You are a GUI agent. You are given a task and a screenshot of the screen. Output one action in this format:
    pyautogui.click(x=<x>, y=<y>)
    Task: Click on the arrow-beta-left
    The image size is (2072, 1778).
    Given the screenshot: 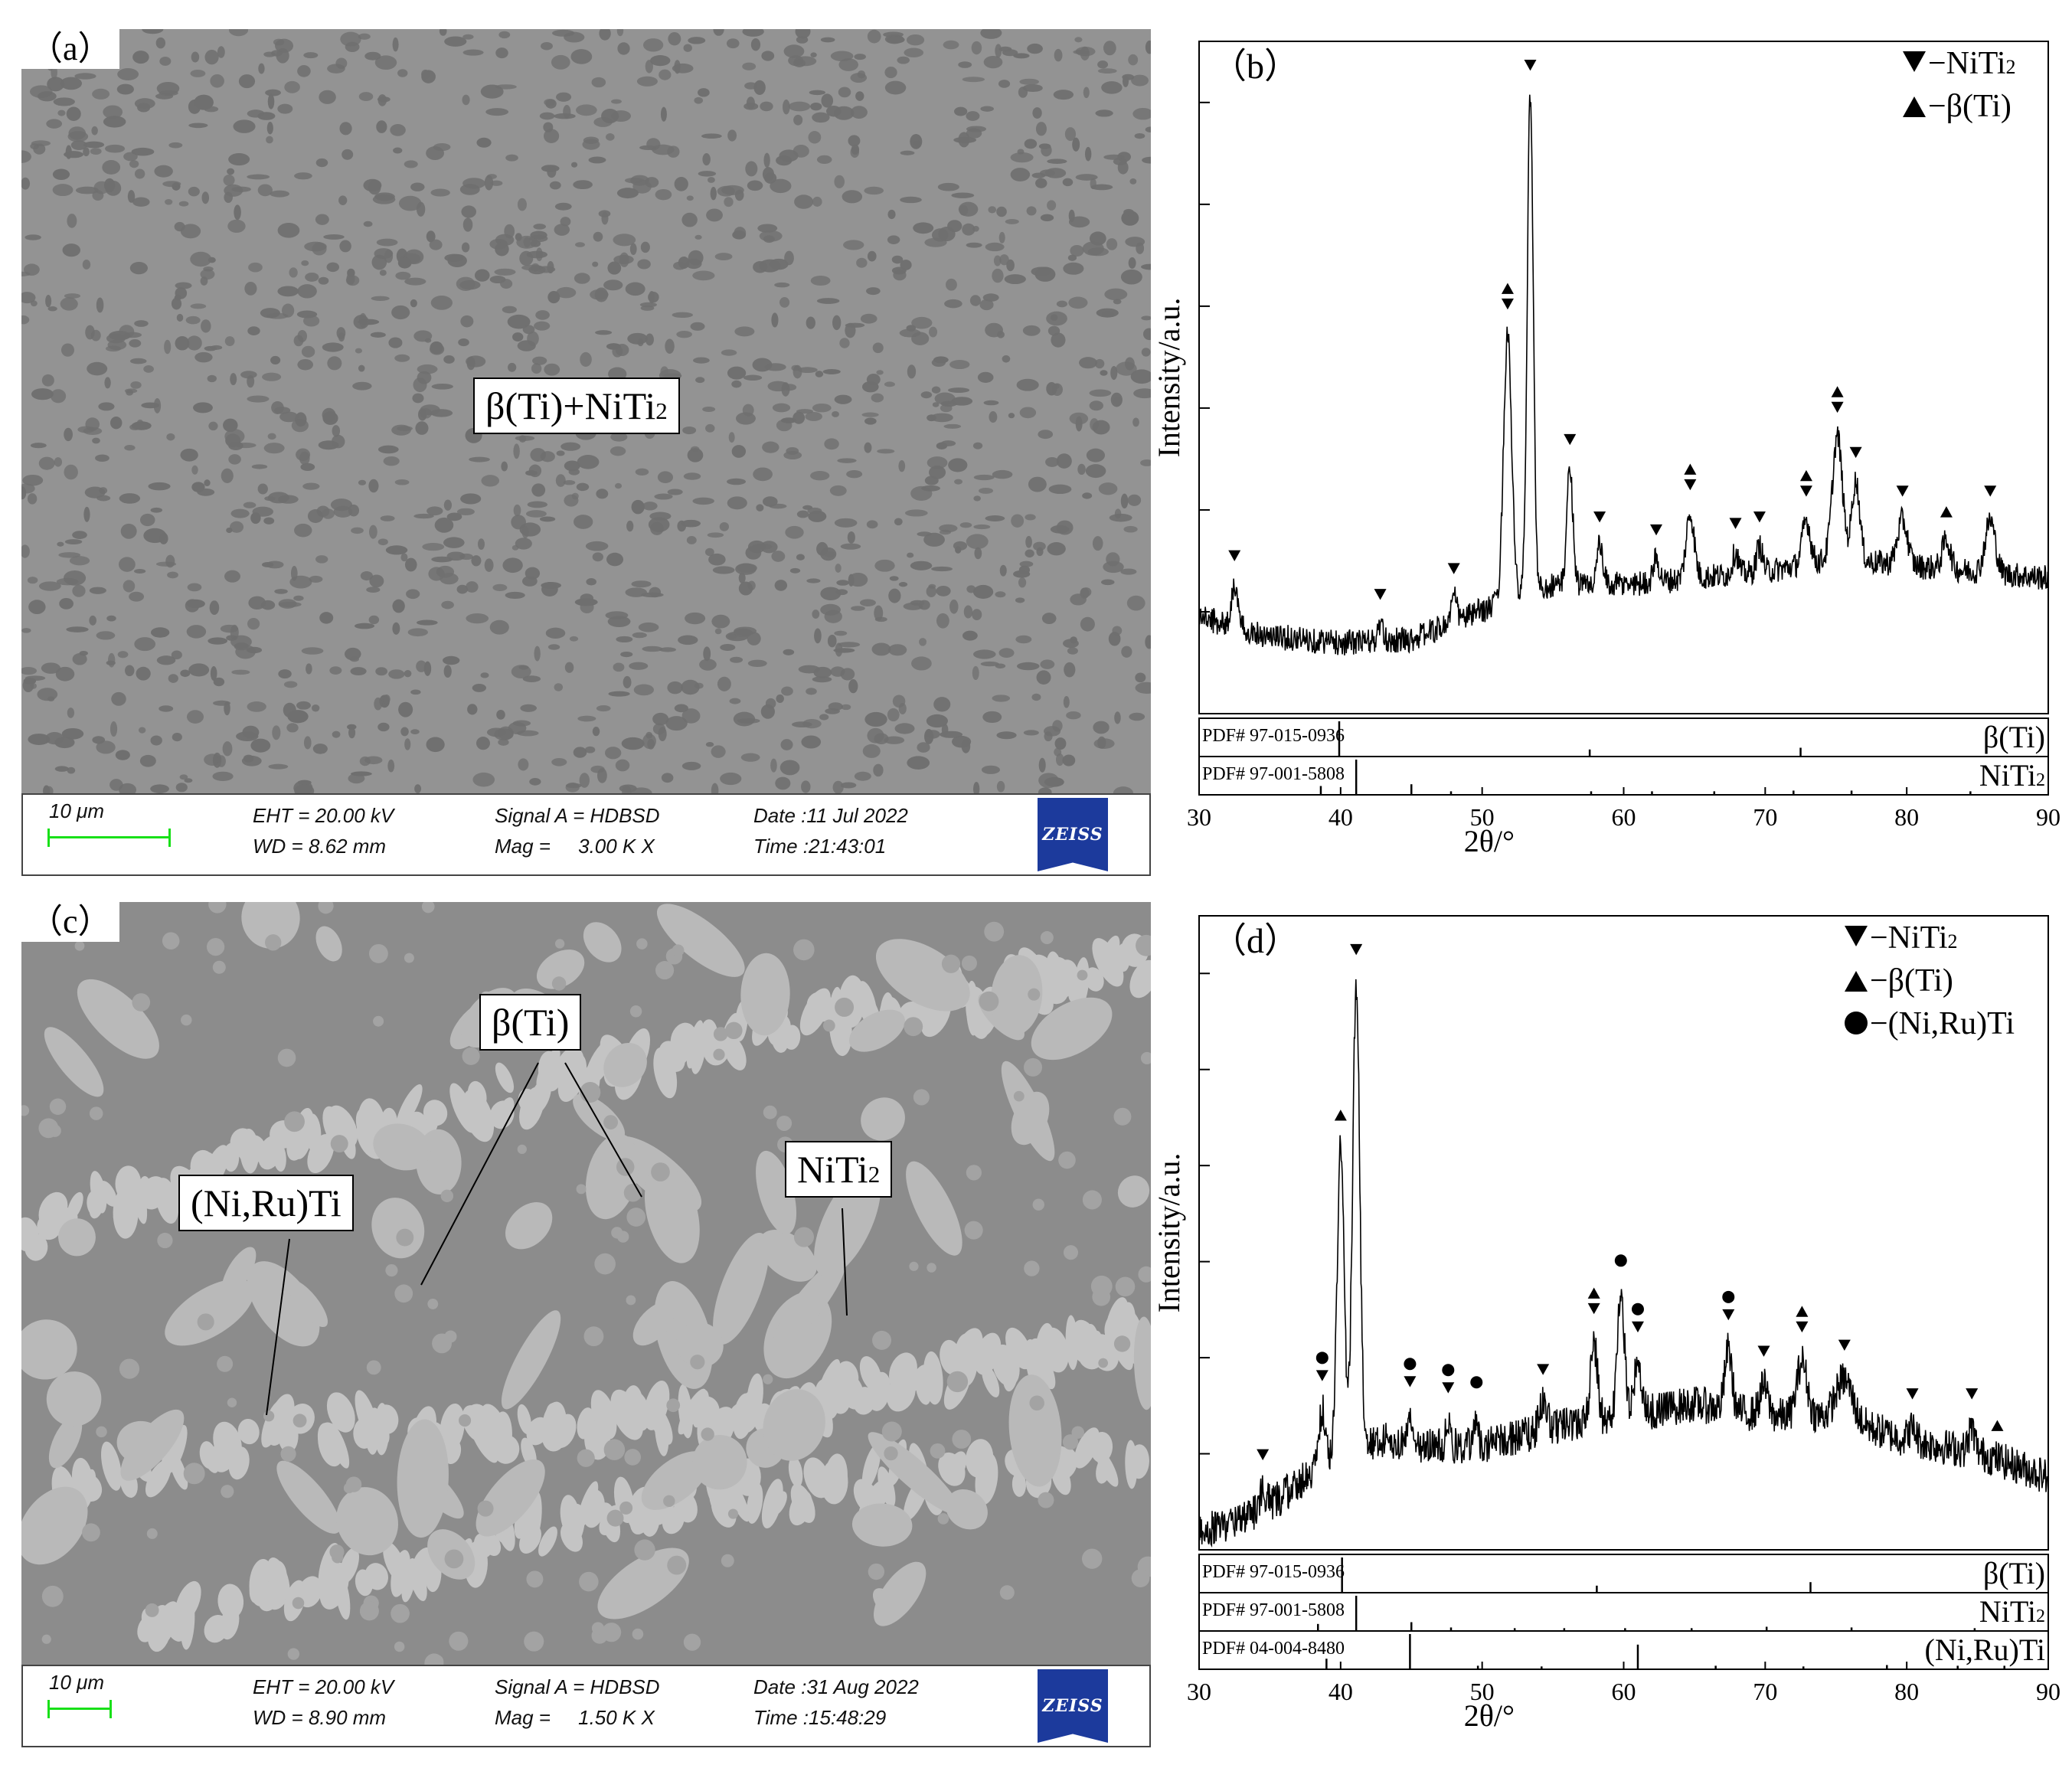 What is the action you would take?
    pyautogui.click(x=479, y=1174)
    